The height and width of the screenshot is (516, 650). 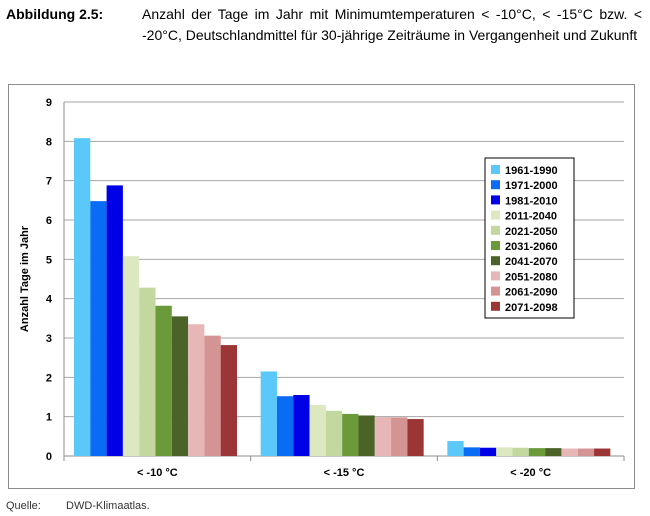 I want to click on y-tick-label-1: 1, so click(x=49, y=418).